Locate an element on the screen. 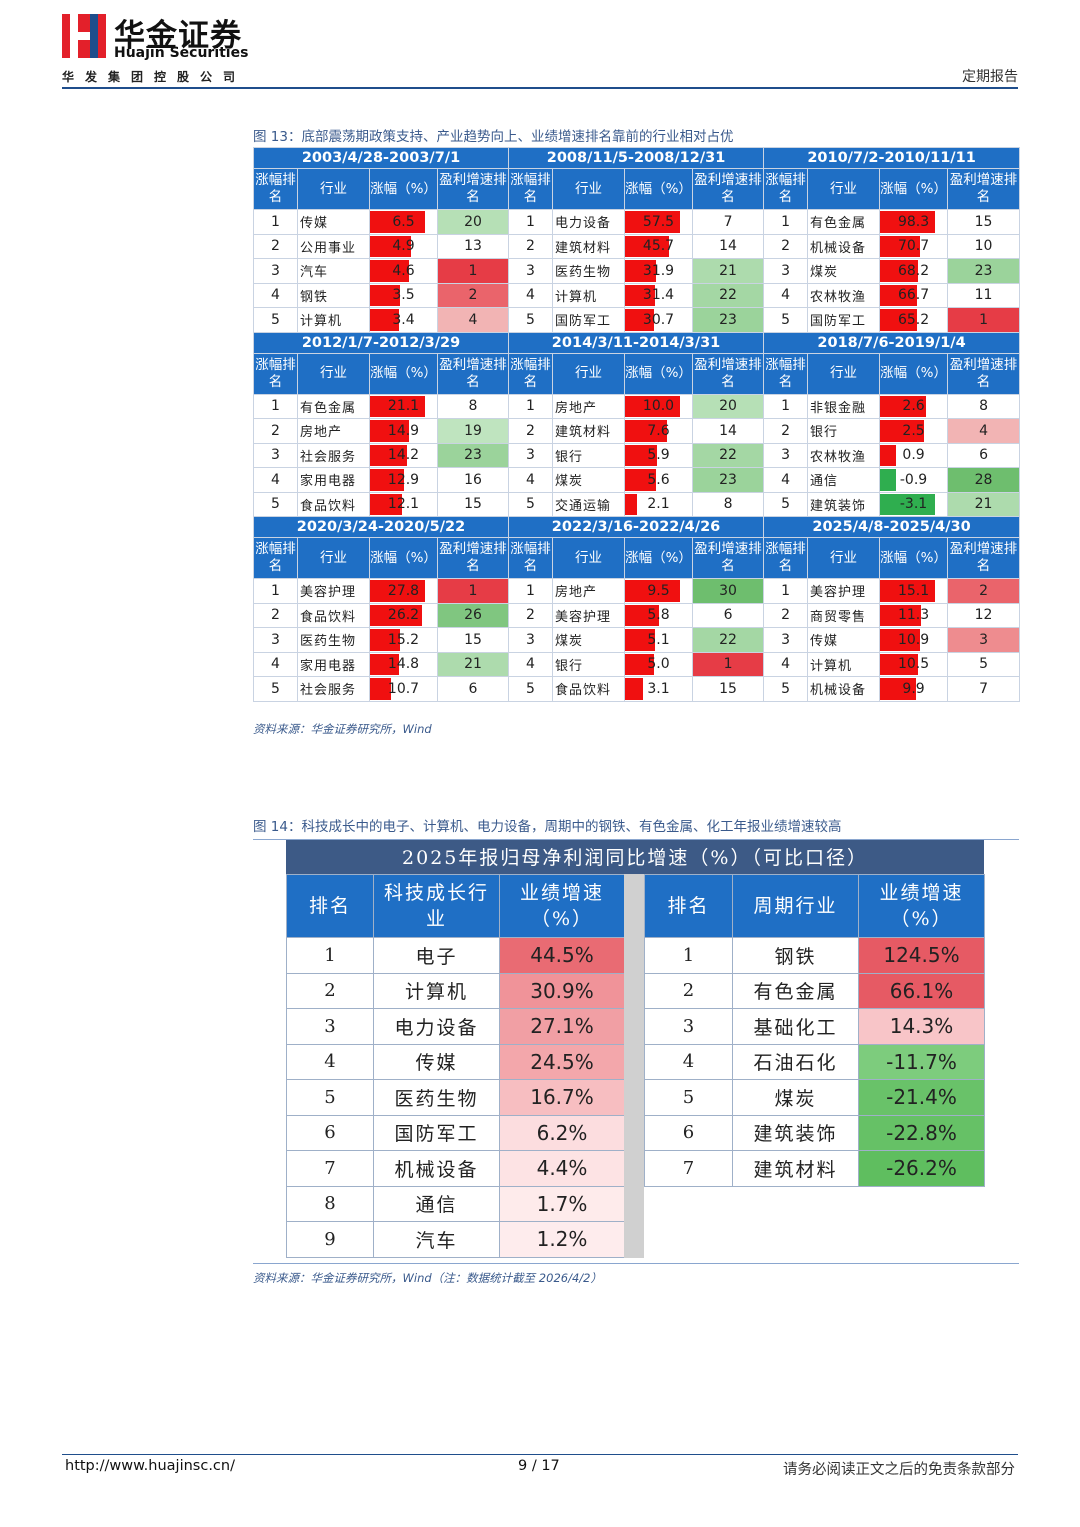  table-row: 5 计算机 3.4 4 5 国防军工 30.7 23 5 国防军工 65.2 1 is located at coordinates (637, 320).